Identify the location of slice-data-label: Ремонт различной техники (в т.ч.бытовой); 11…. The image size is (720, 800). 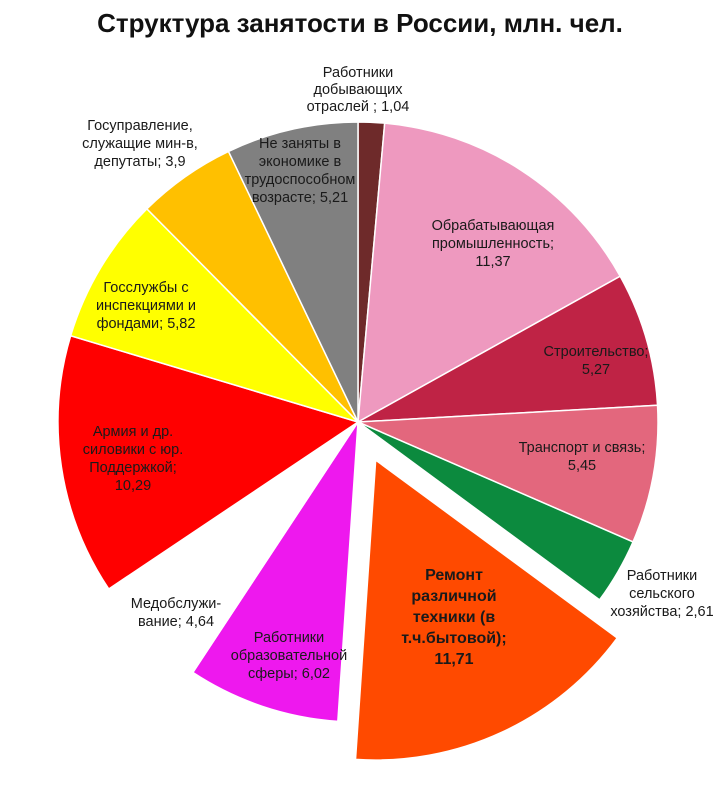
(453, 617).